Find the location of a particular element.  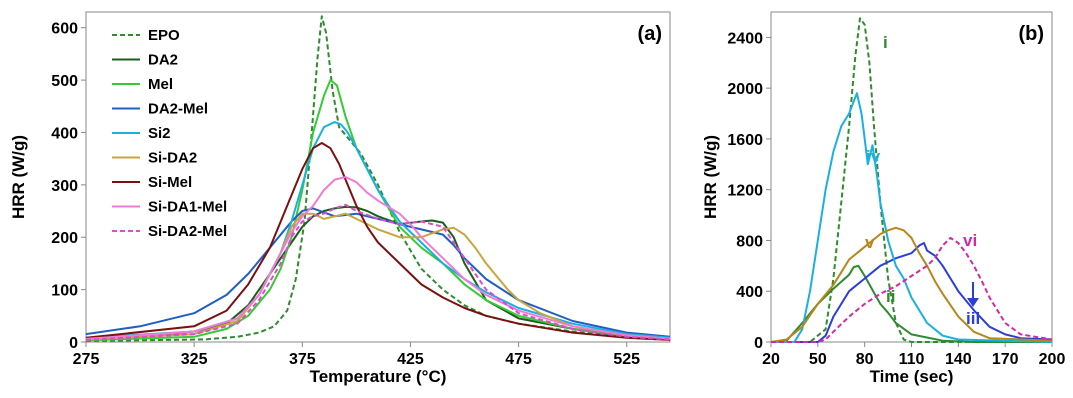

x-tick-label: 475 is located at coordinates (518, 359).